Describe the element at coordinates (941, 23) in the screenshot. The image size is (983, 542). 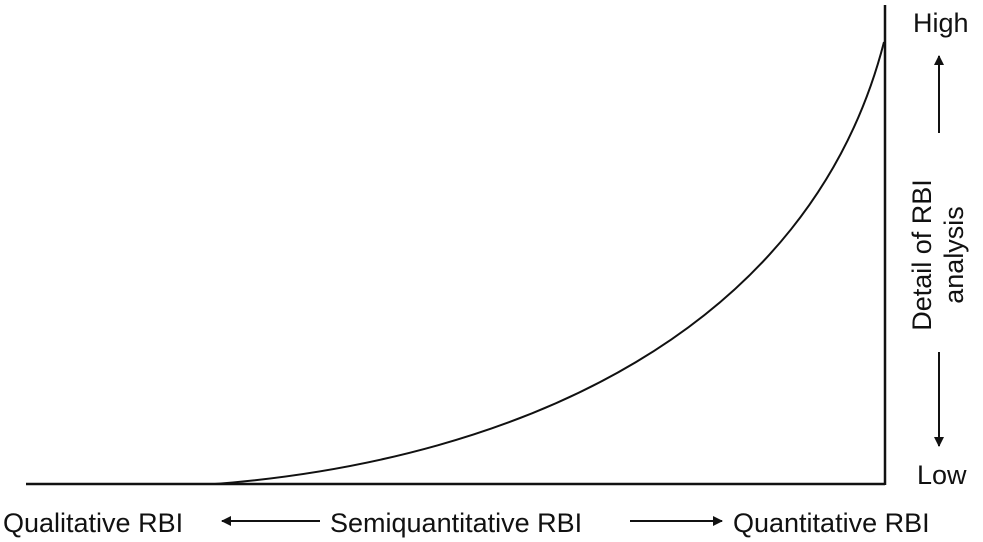
I see `high-label: High` at that location.